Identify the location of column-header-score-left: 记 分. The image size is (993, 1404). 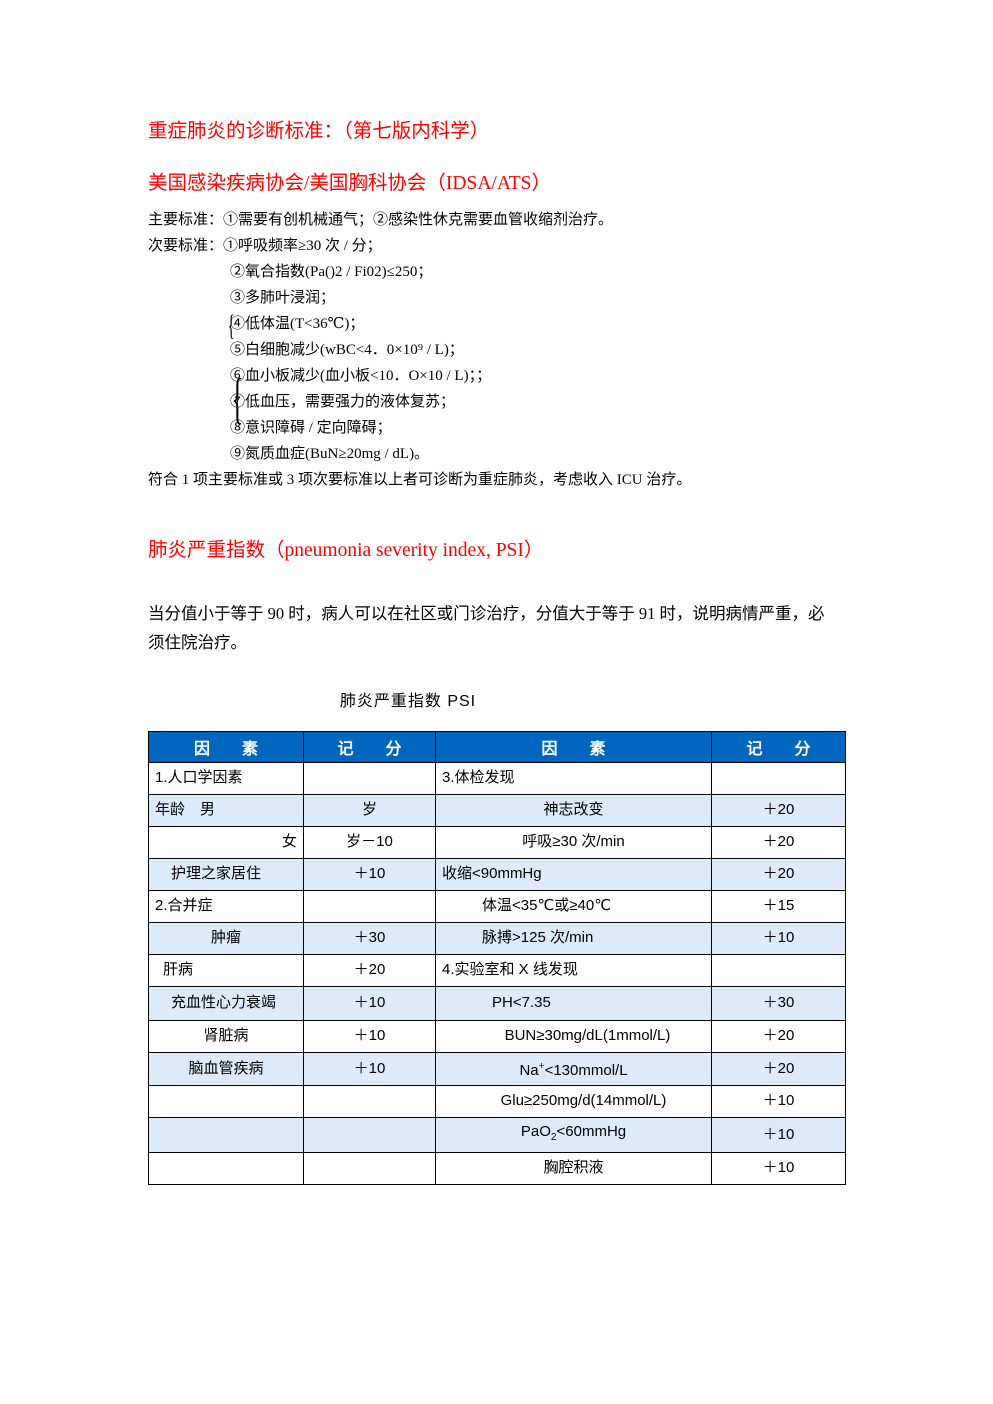
(369, 746).